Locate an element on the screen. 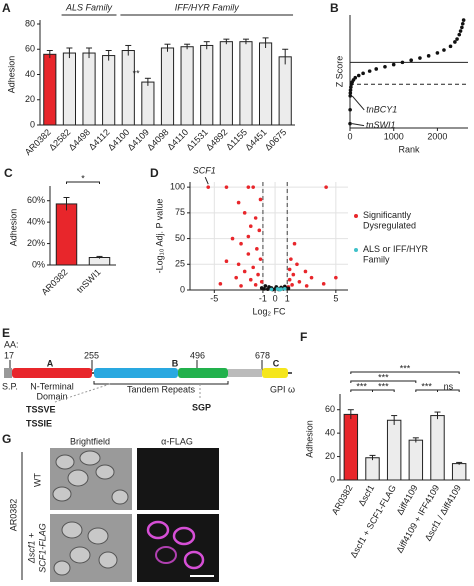 The height and width of the screenshot is (586, 474). x-tick-label: -1 is located at coordinates (263, 298).